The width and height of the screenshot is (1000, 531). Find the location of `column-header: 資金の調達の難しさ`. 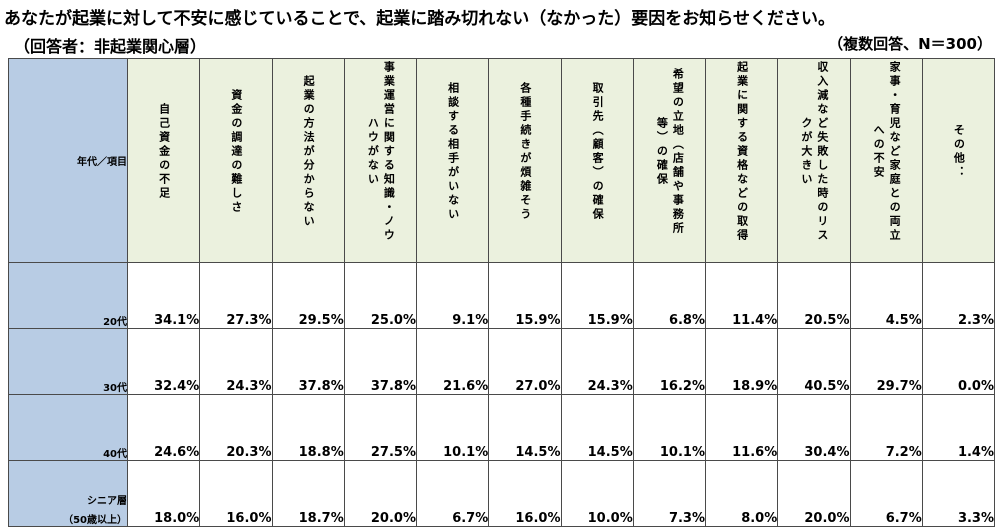

column-header: 資金の調達の難しさ is located at coordinates (236, 160).